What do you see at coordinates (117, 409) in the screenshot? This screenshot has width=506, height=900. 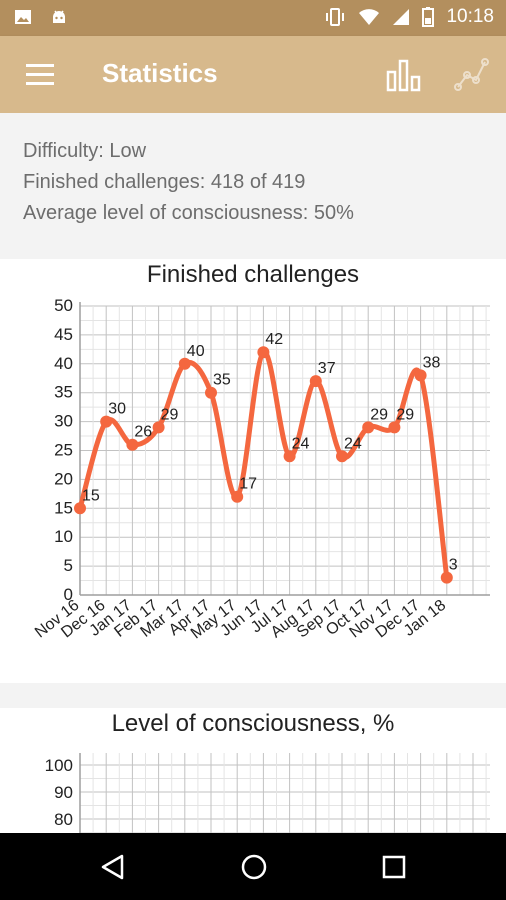 I see `data-label: 30` at bounding box center [117, 409].